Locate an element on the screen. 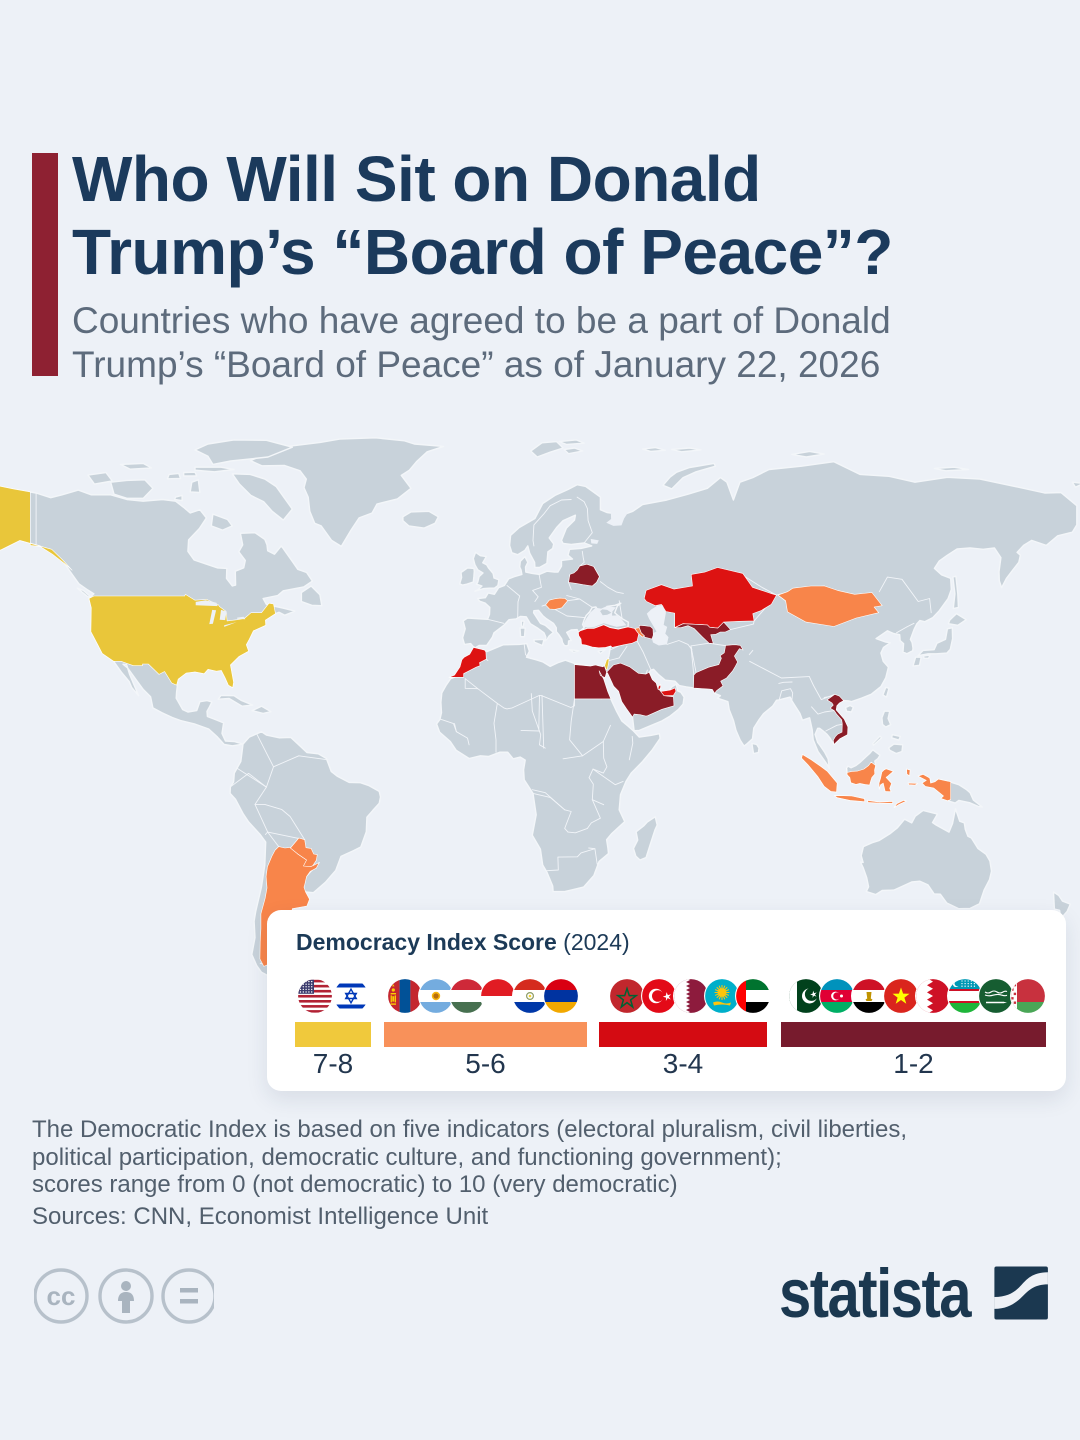  svg-text: statista is located at coordinates (875, 1293).